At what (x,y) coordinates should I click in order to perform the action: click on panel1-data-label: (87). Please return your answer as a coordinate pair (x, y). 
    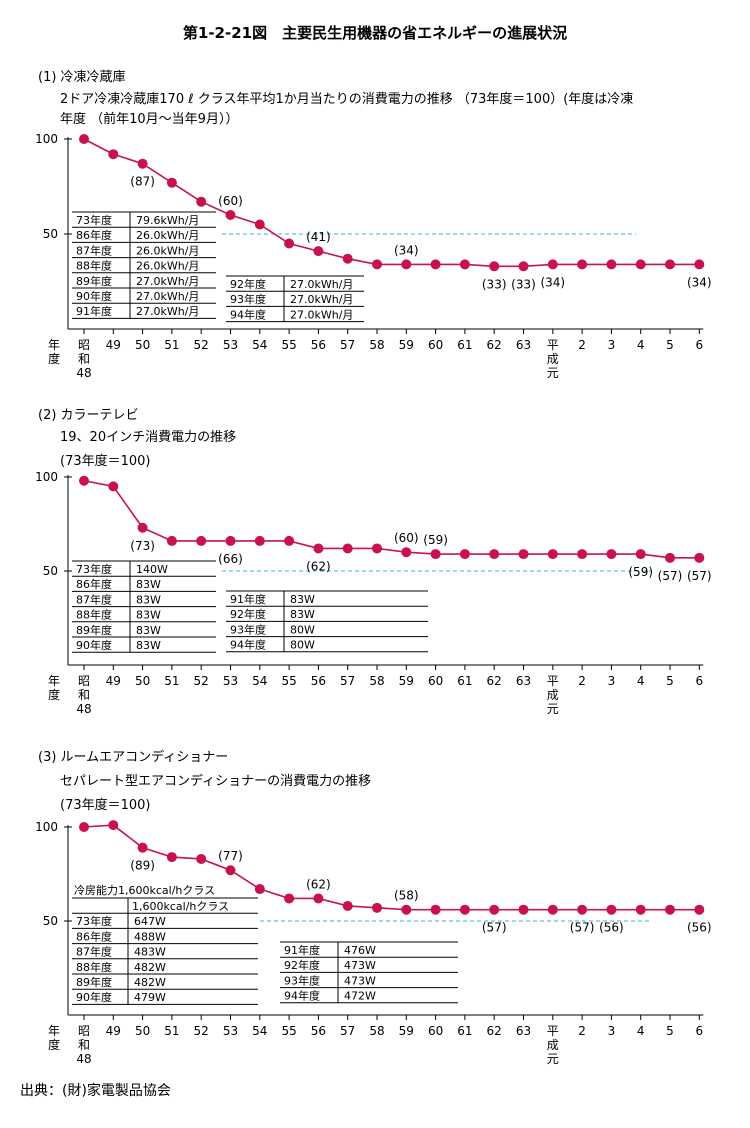
    Looking at the image, I should click on (142, 182).